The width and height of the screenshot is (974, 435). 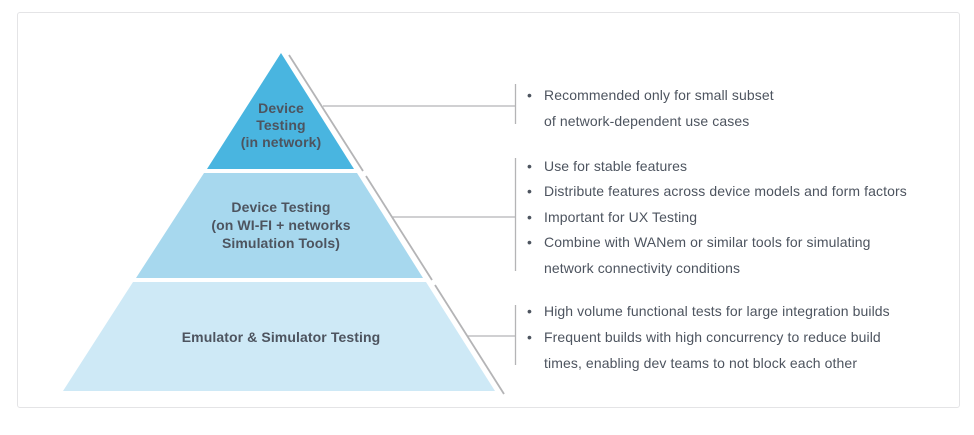 What do you see at coordinates (717, 166) in the screenshot?
I see `list-item: • Use for stable features` at bounding box center [717, 166].